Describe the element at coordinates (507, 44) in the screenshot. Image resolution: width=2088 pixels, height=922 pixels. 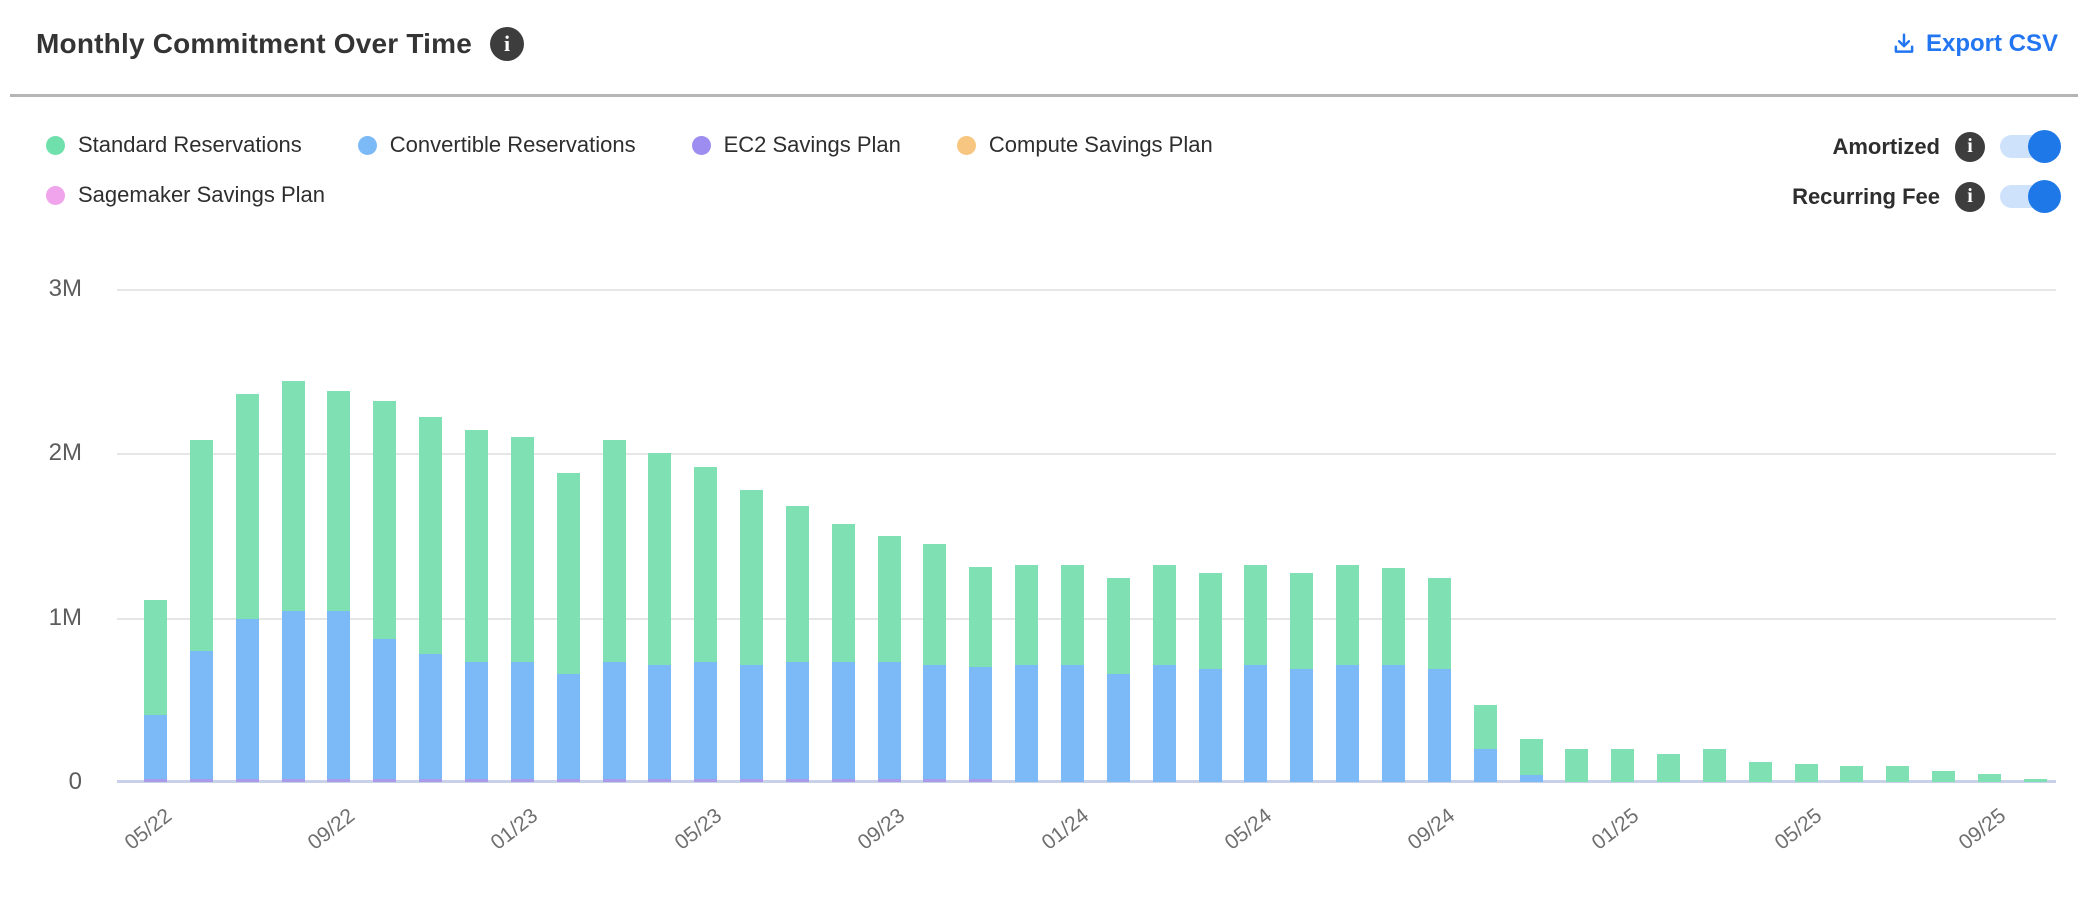
I see `title-info-icon: i` at that location.